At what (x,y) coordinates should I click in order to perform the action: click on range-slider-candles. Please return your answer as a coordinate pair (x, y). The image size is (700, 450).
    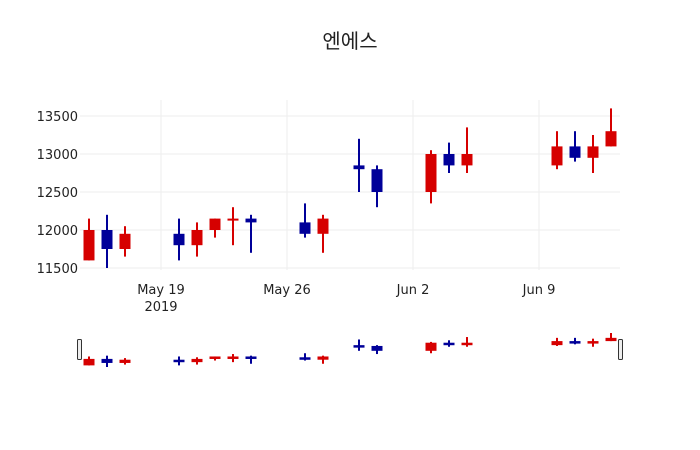
    Looking at the image, I should click on (350, 350).